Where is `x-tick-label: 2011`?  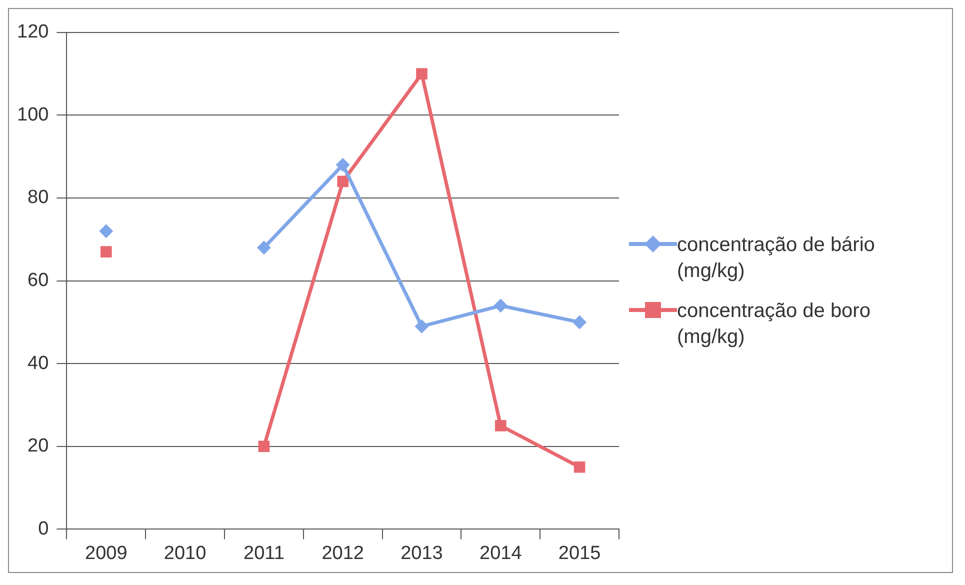 x-tick-label: 2011 is located at coordinates (264, 553).